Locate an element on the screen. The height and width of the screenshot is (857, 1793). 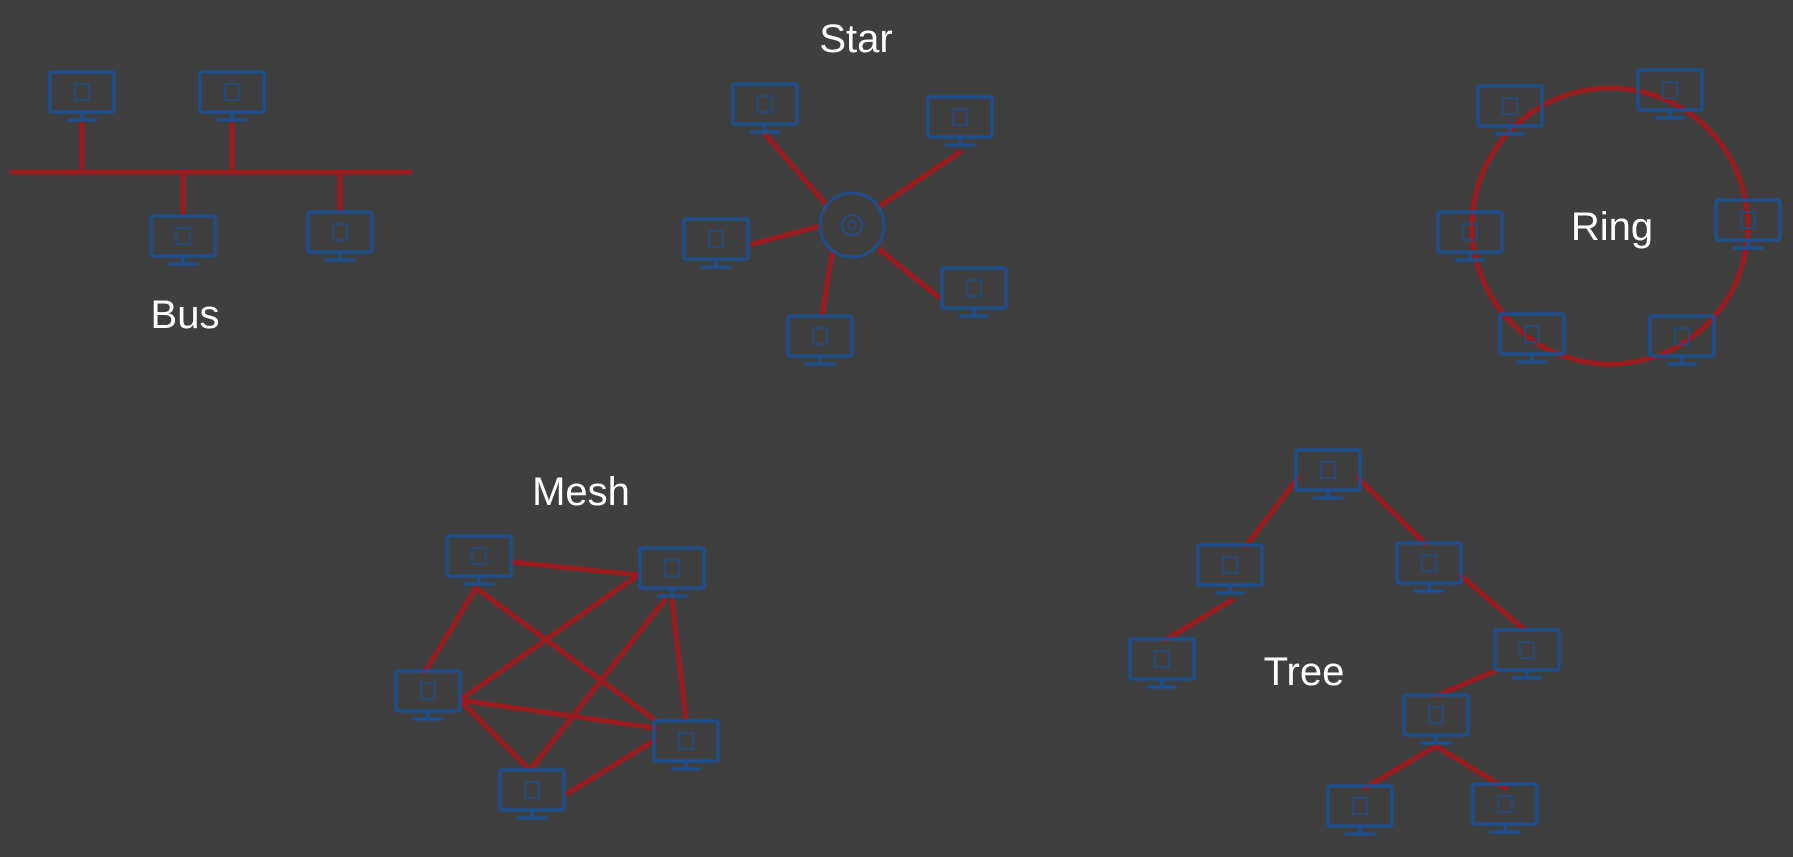
tree-devices is located at coordinates (1344, 642).